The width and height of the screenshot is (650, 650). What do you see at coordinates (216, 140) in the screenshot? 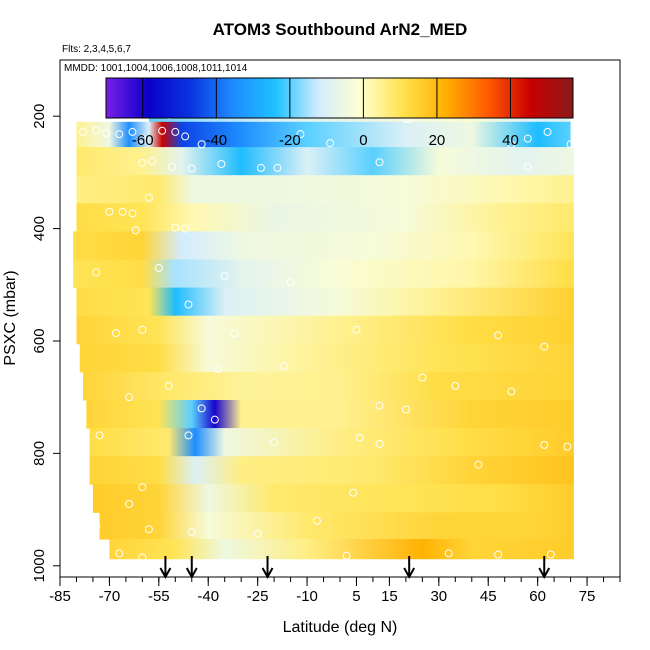
I see `colorbar-tick-label: -40` at bounding box center [216, 140].